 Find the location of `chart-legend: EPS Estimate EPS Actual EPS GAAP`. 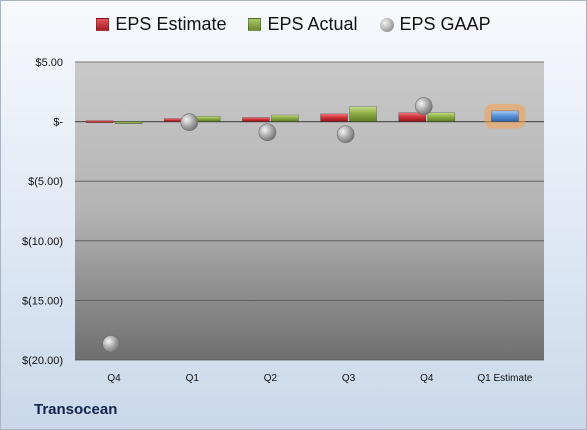

chart-legend: EPS Estimate EPS Actual EPS GAAP is located at coordinates (293, 24).